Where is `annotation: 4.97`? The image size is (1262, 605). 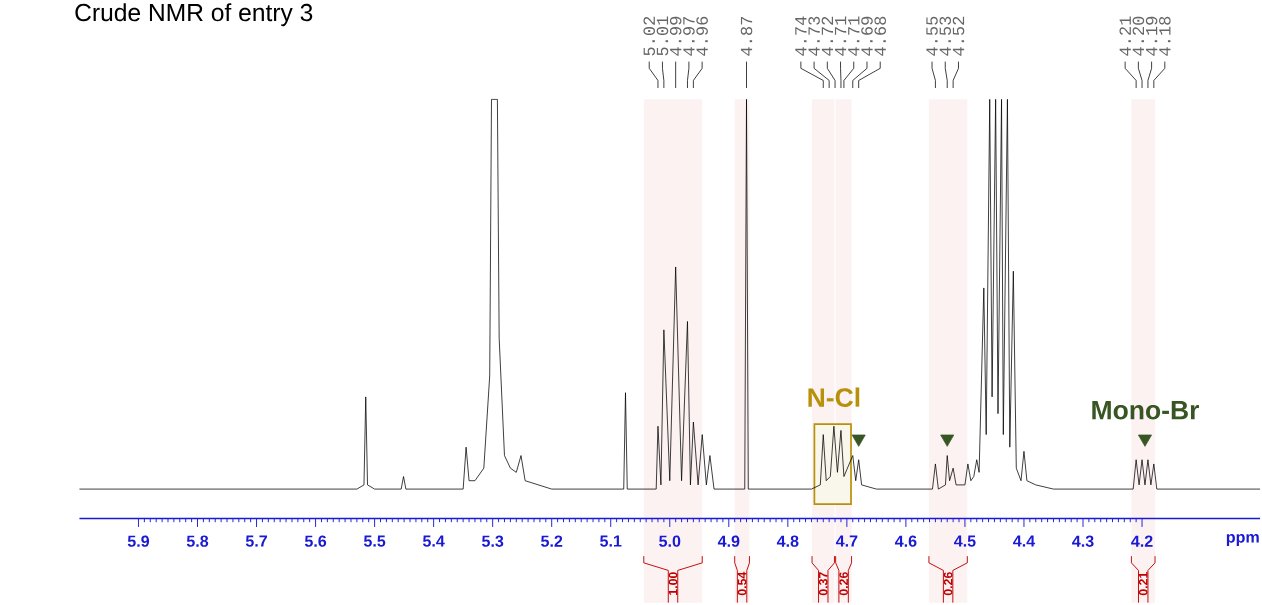
annotation: 4.97 is located at coordinates (689, 36).